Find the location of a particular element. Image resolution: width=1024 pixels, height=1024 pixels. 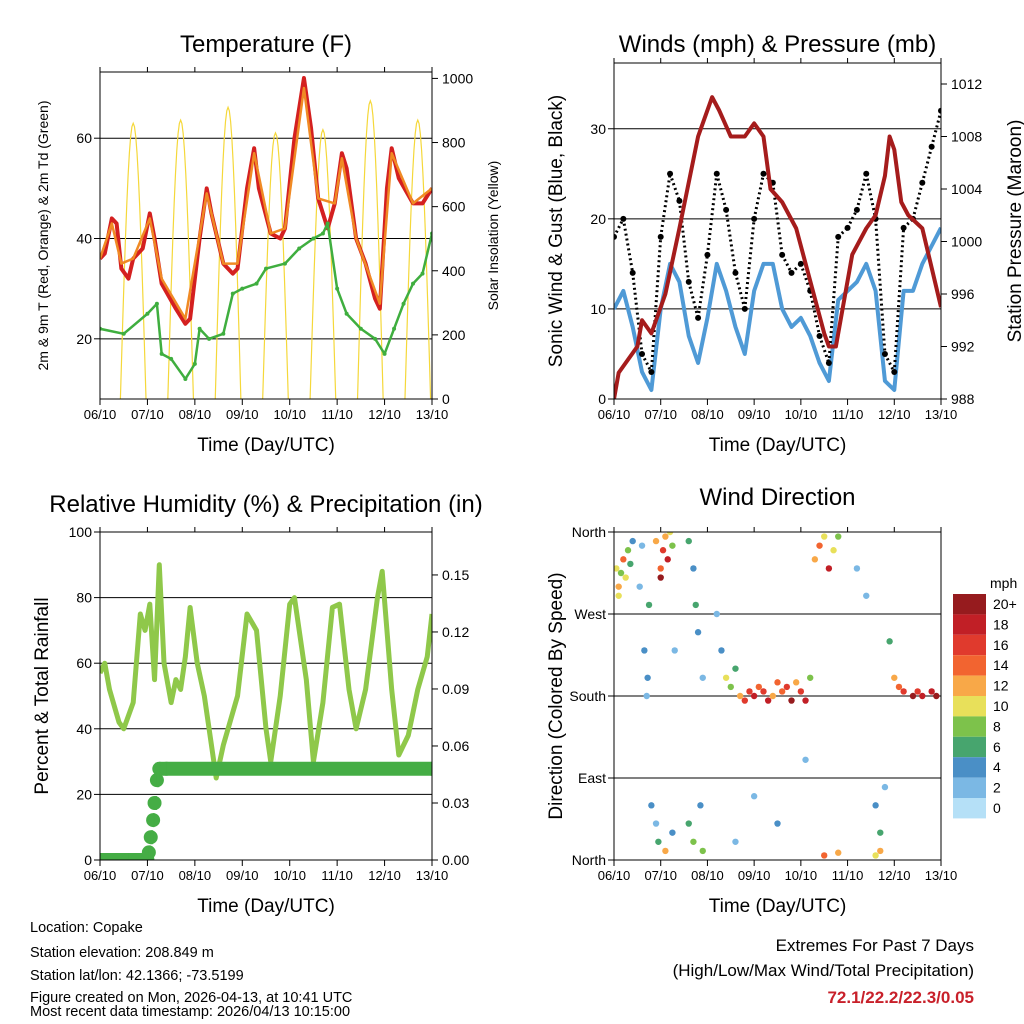

plot-area is located at coordinates (266, 237).